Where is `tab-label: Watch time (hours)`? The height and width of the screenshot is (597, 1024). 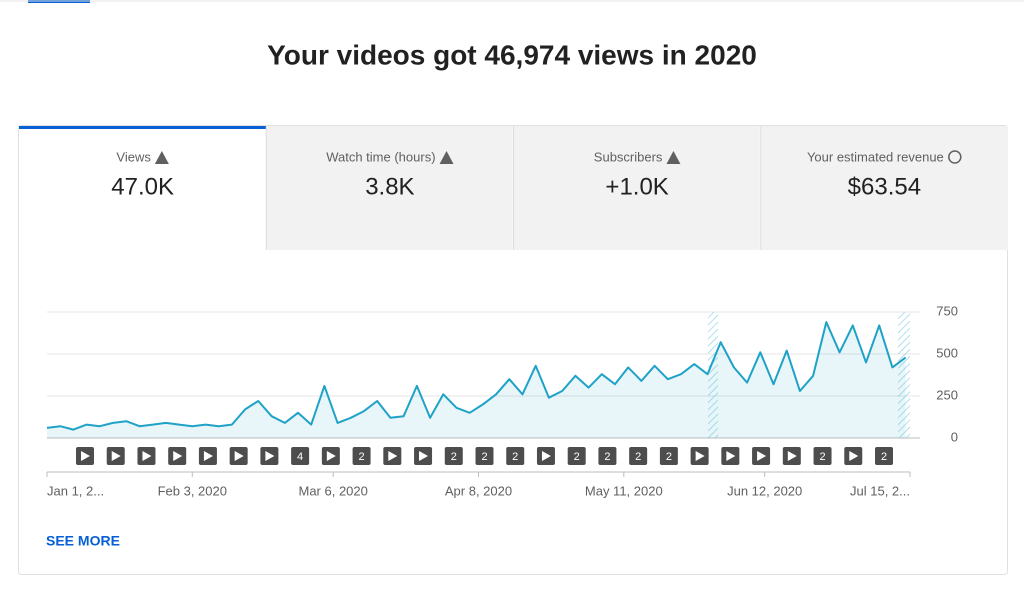 tab-label: Watch time (hours) is located at coordinates (380, 156).